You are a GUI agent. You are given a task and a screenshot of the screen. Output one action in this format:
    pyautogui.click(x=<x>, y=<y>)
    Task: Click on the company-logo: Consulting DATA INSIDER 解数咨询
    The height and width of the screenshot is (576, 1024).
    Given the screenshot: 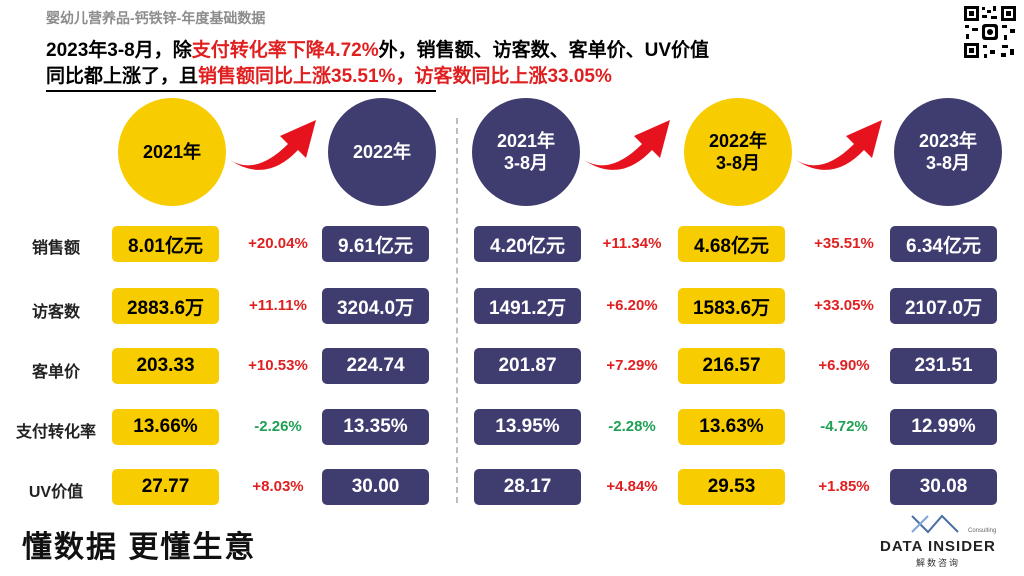 What is the action you would take?
    pyautogui.click(x=940, y=541)
    